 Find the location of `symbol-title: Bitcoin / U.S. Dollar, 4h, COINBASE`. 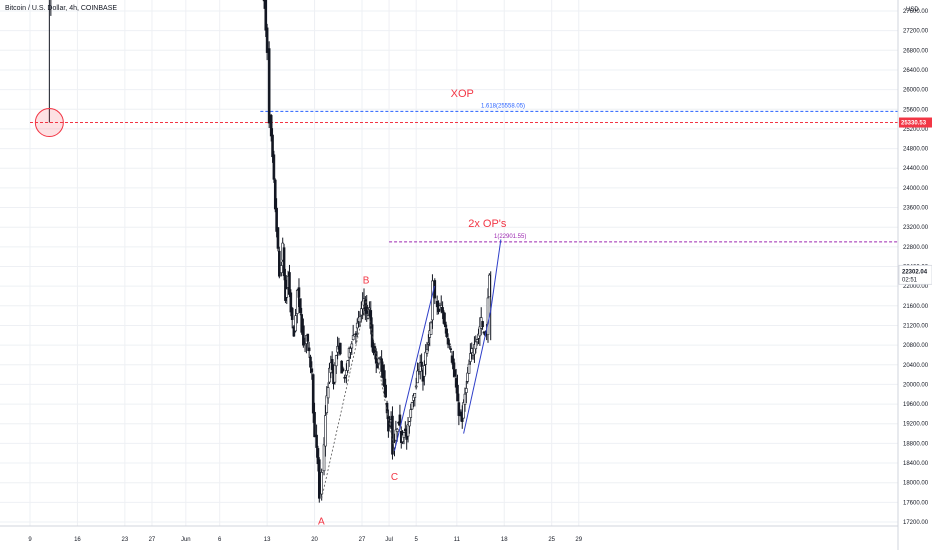

symbol-title: Bitcoin / U.S. Dollar, 4h, COINBASE is located at coordinates (61, 8).